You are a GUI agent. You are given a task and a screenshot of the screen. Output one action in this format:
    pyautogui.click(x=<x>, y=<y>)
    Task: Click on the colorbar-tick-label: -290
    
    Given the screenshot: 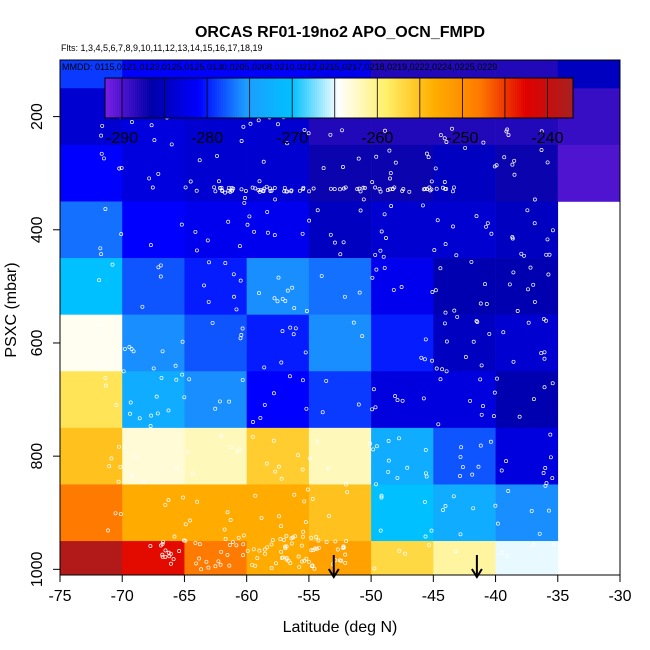 What is the action you would take?
    pyautogui.click(x=122, y=138)
    